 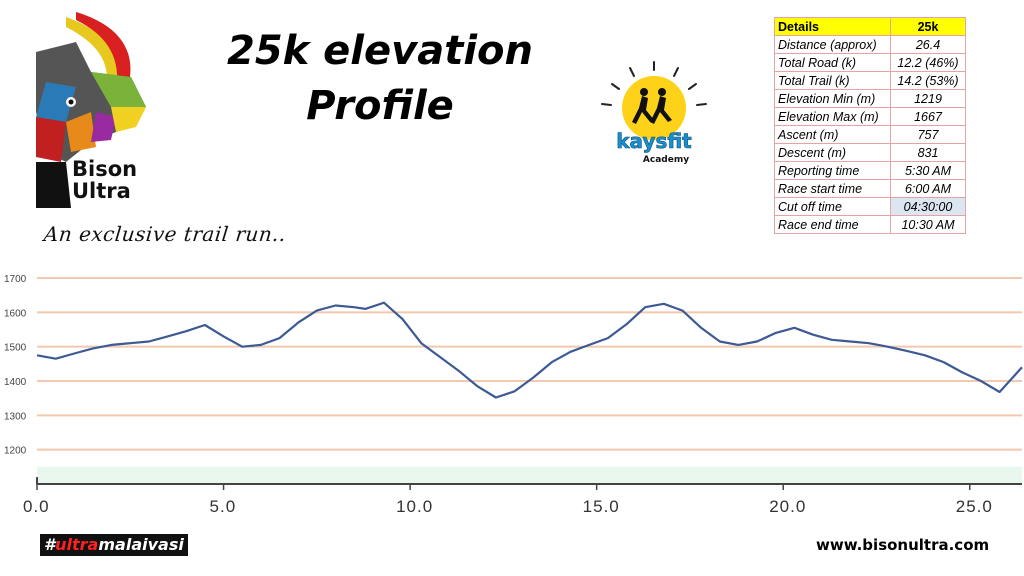 I want to click on details-row: Elevation Min (m) 1219, so click(x=870, y=98).